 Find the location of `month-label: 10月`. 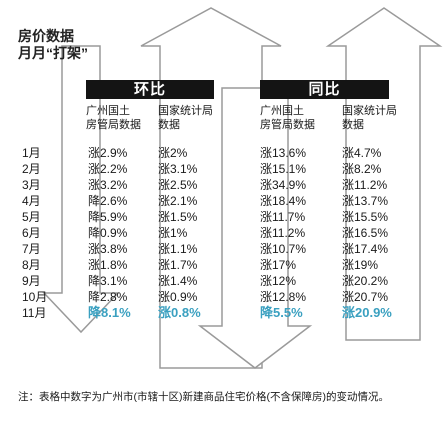

month-label: 10月 is located at coordinates (35, 297).